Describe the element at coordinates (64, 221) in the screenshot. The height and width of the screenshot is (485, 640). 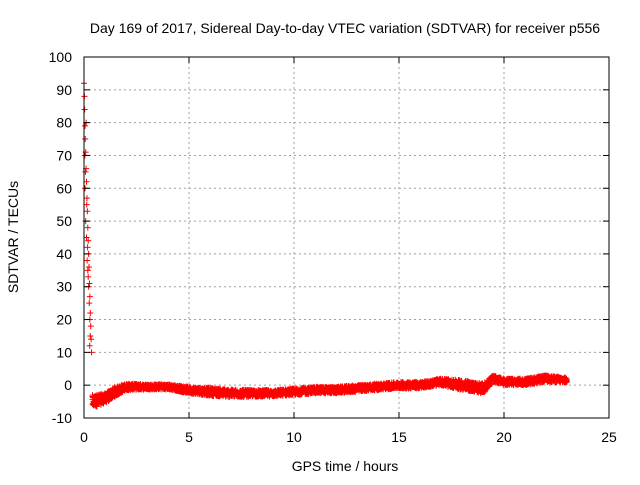
I see `y-tick-label: 50` at that location.